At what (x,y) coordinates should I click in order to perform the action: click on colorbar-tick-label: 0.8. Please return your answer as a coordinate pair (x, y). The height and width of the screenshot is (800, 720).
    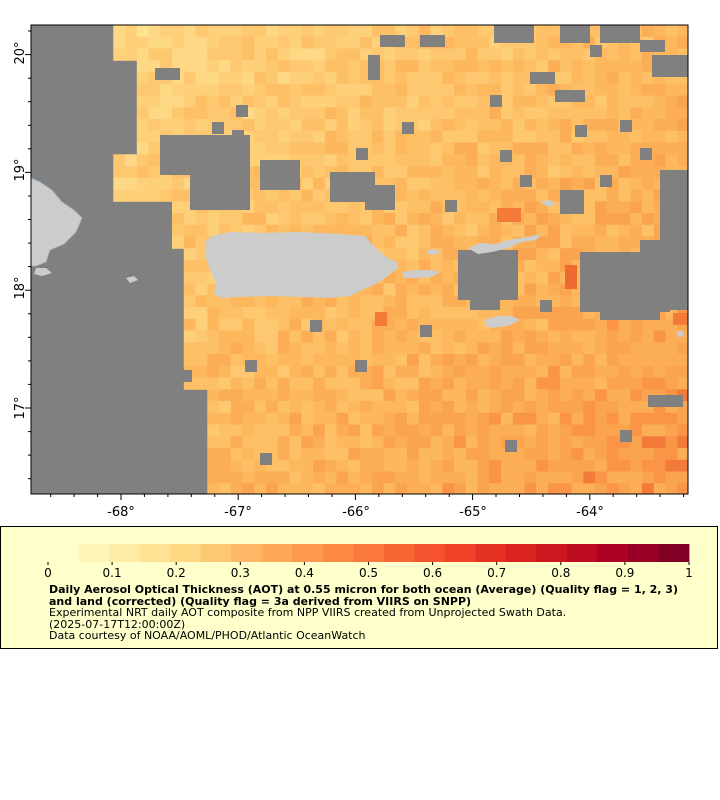
    Looking at the image, I should click on (560, 573).